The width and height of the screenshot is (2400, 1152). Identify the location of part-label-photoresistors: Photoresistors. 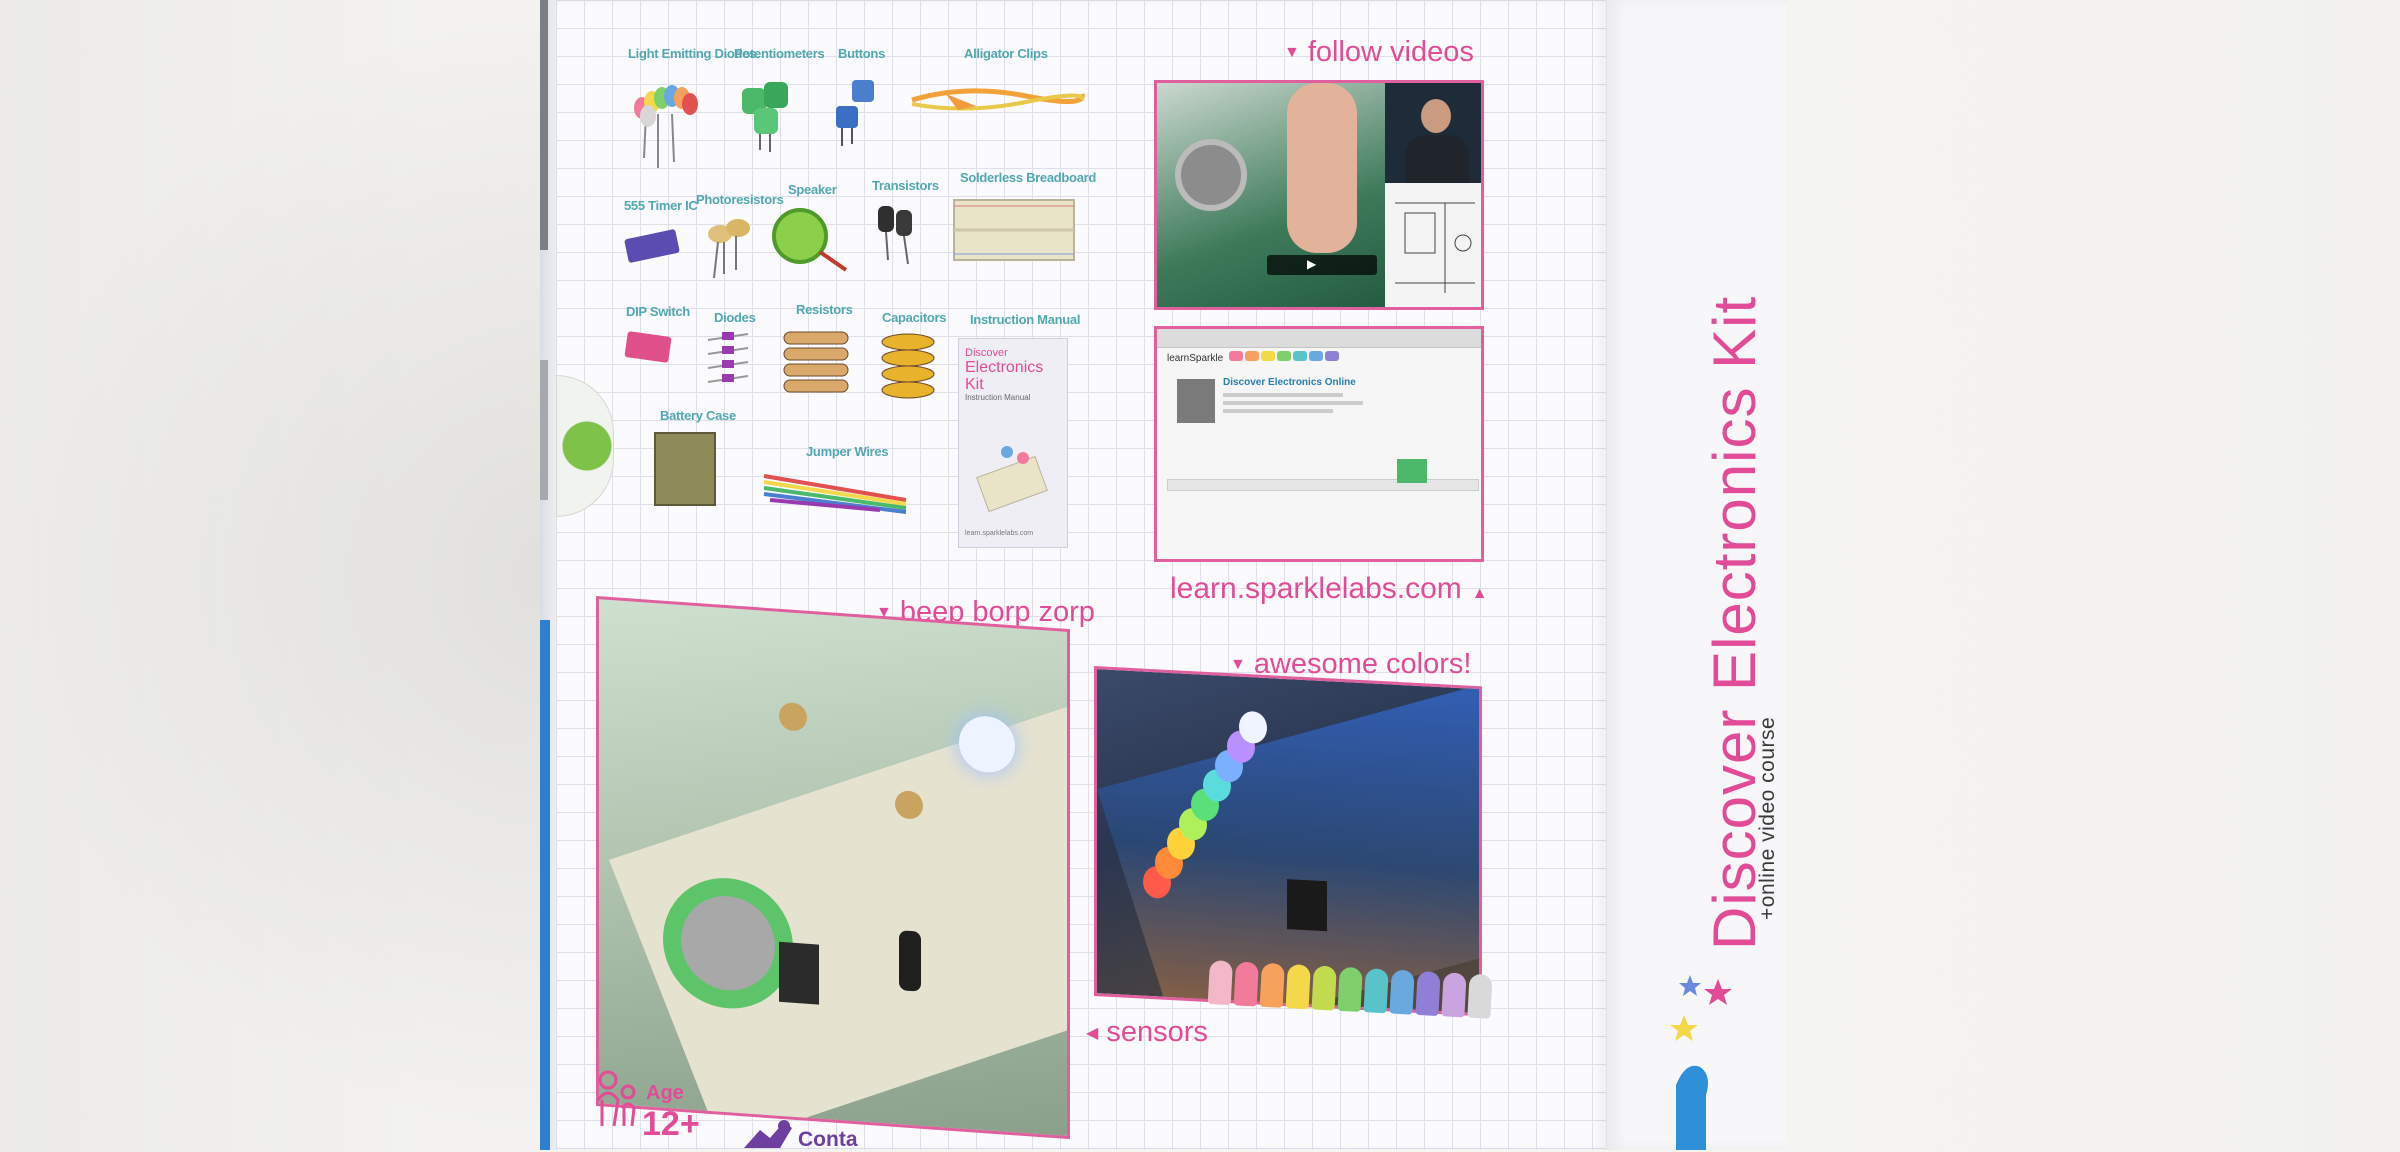
(740, 199).